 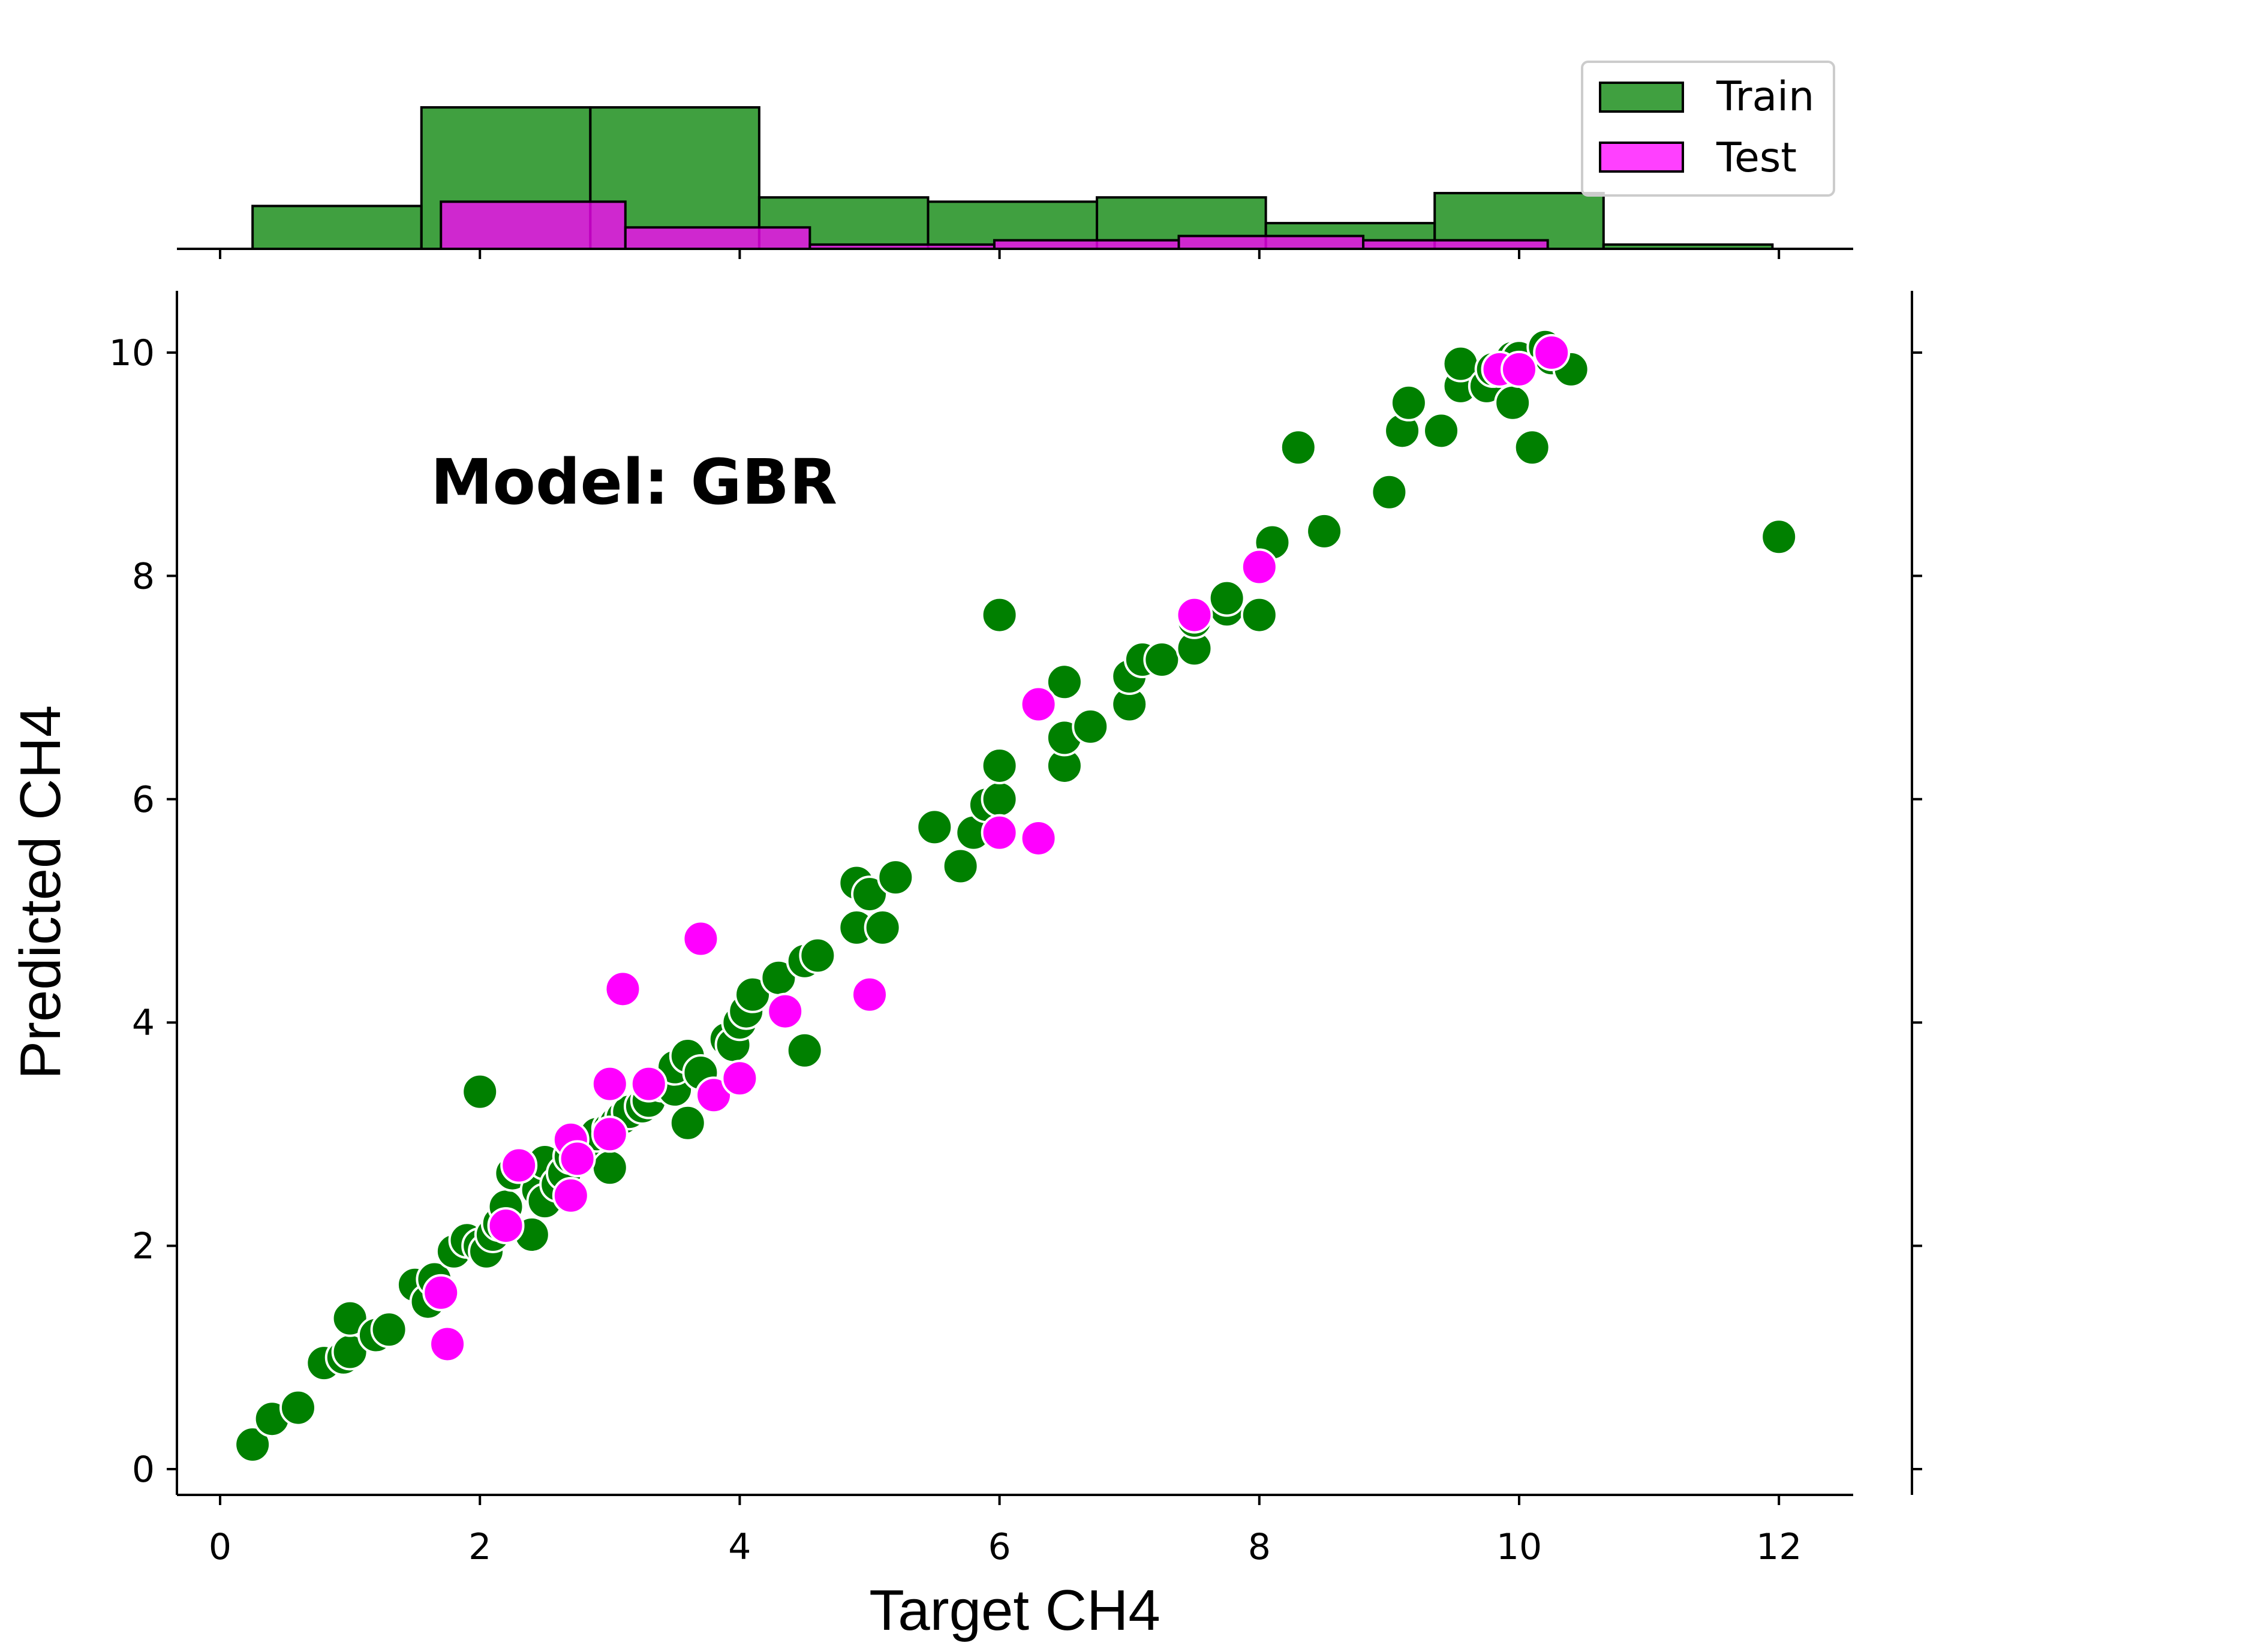 I want to click on x-ticks: 0 2 4 6 8 10 12, so click(x=1006, y=1531).